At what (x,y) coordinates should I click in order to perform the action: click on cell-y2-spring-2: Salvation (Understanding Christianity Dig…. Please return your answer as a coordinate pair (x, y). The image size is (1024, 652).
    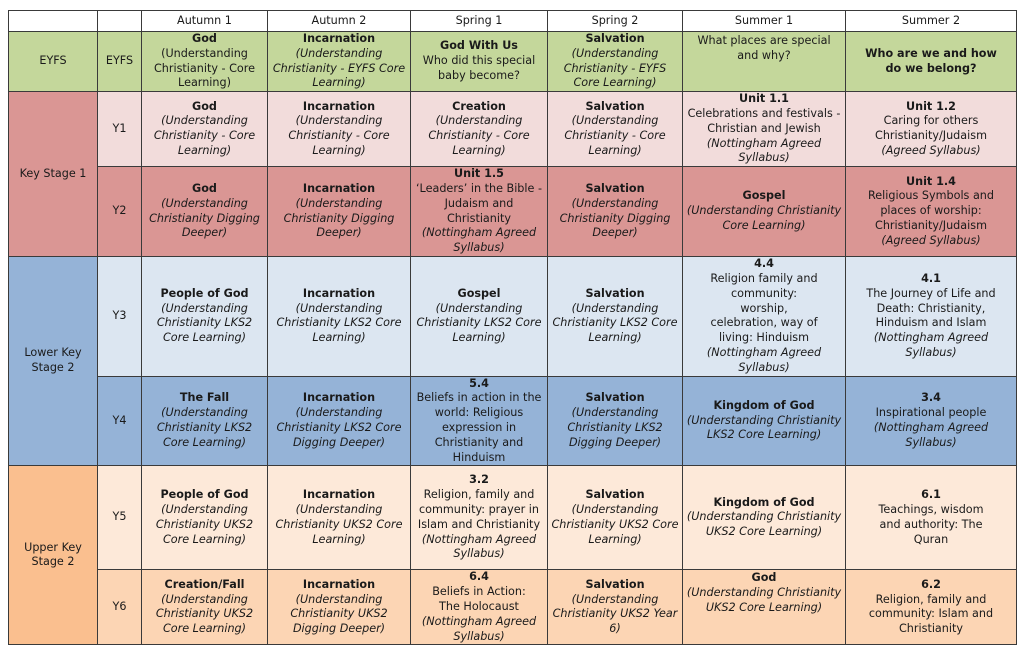
    Looking at the image, I should click on (615, 212).